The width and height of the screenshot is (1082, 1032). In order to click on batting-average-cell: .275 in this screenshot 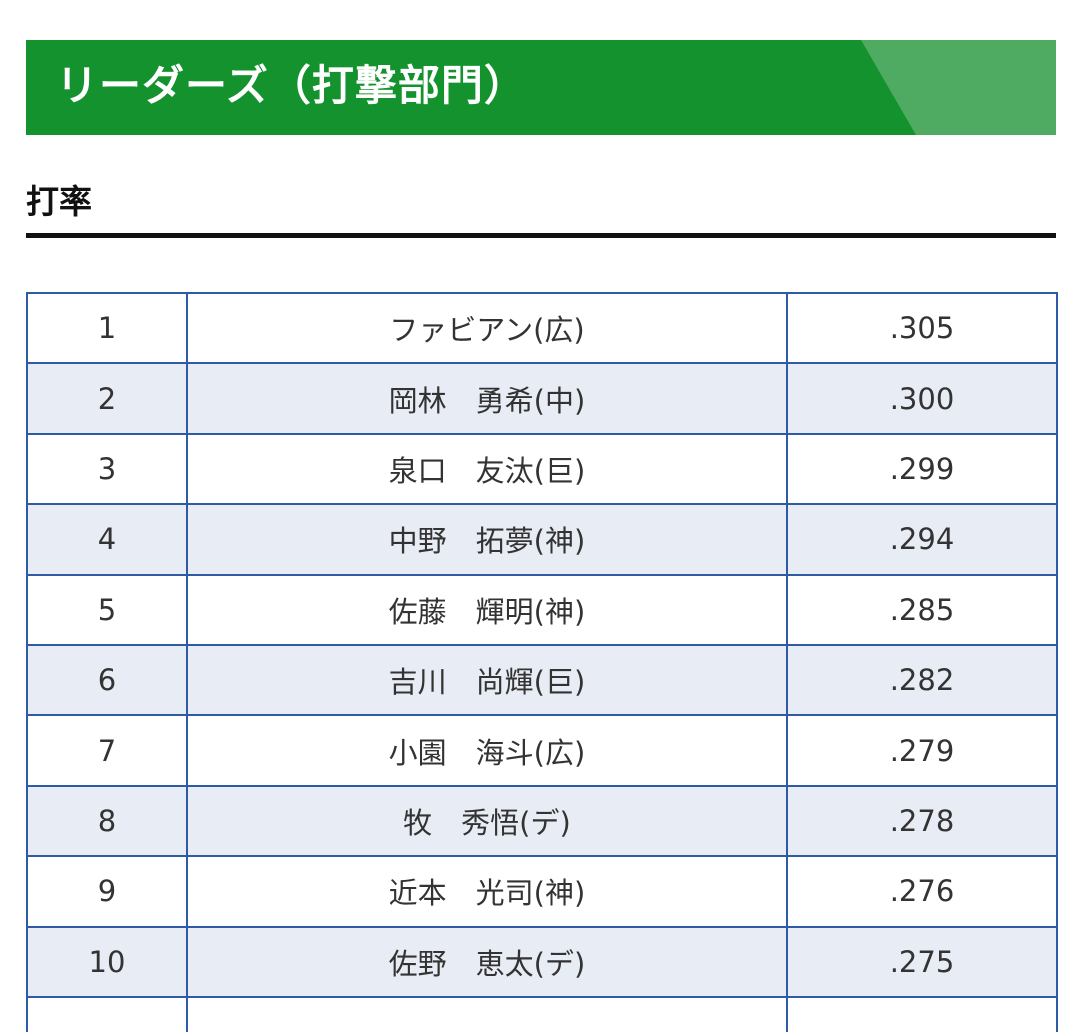, I will do `click(922, 961)`.